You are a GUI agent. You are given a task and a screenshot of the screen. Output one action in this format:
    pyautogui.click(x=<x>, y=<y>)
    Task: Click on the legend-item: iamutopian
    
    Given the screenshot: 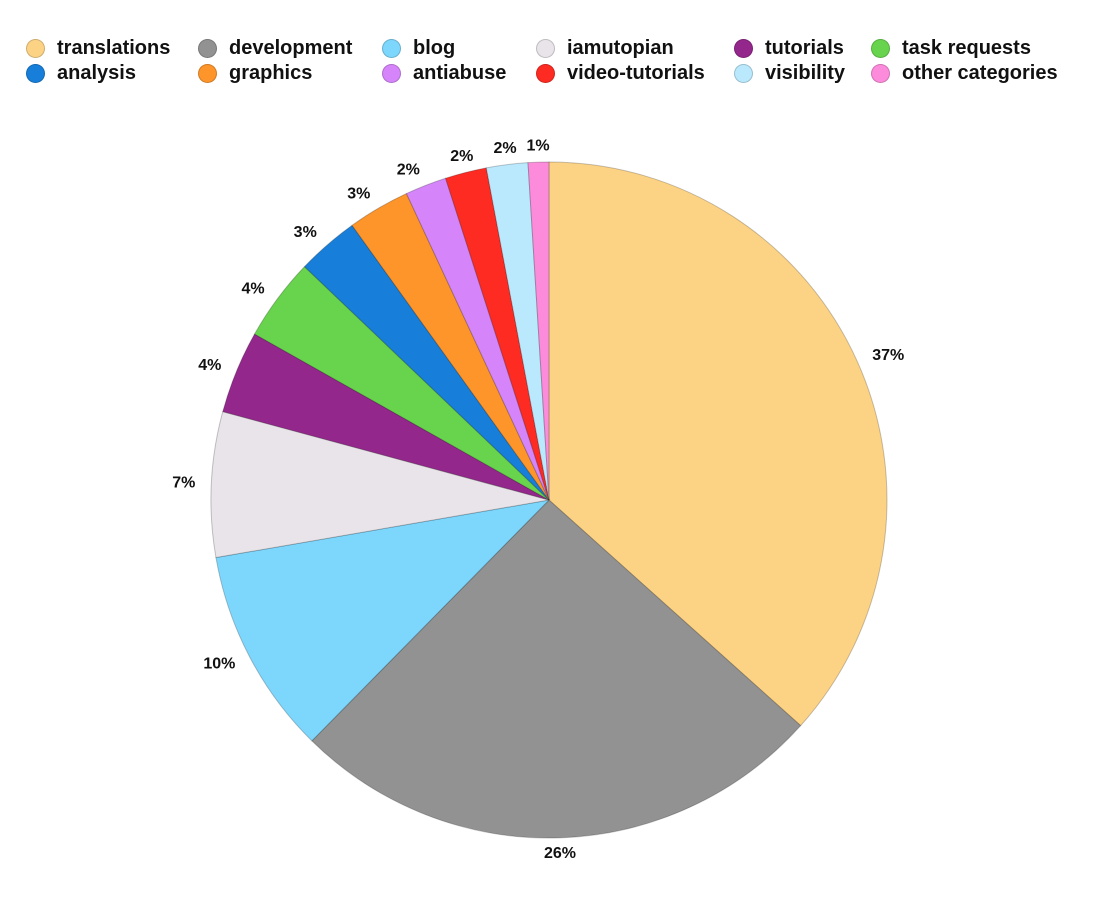 What is the action you would take?
    pyautogui.click(x=605, y=48)
    